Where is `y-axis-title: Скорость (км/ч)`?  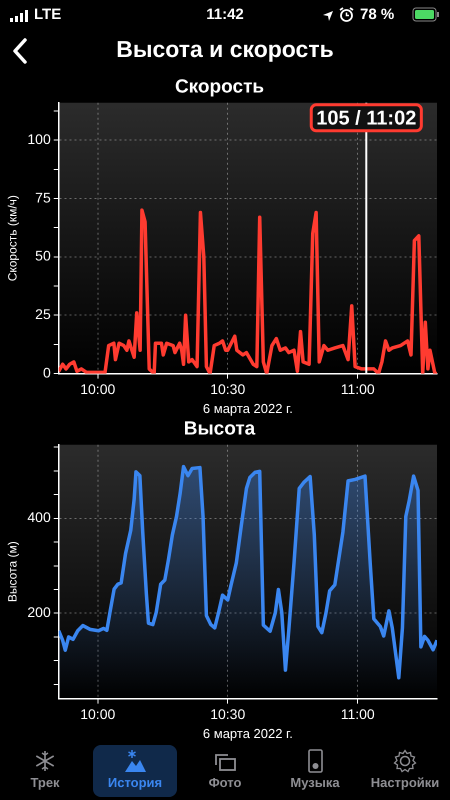 y-axis-title: Скорость (км/ч) is located at coordinates (13, 238).